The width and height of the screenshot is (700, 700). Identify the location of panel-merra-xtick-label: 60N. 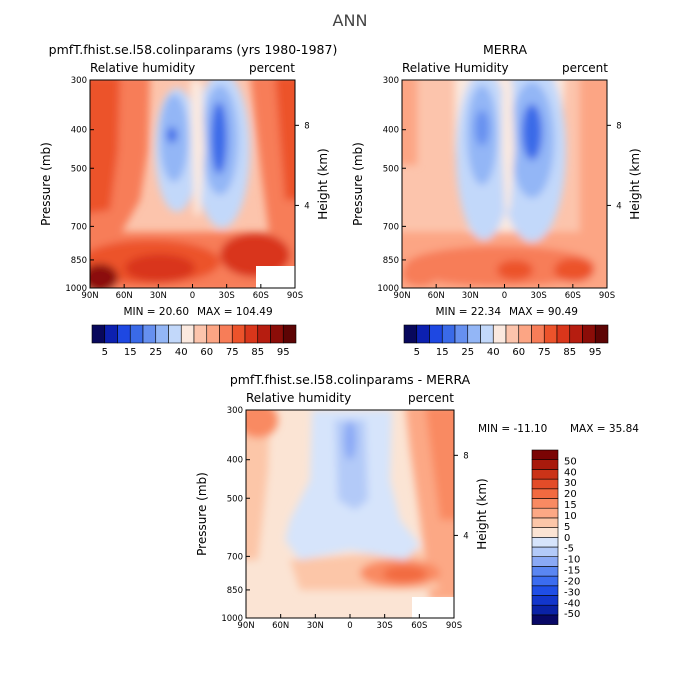
(436, 296).